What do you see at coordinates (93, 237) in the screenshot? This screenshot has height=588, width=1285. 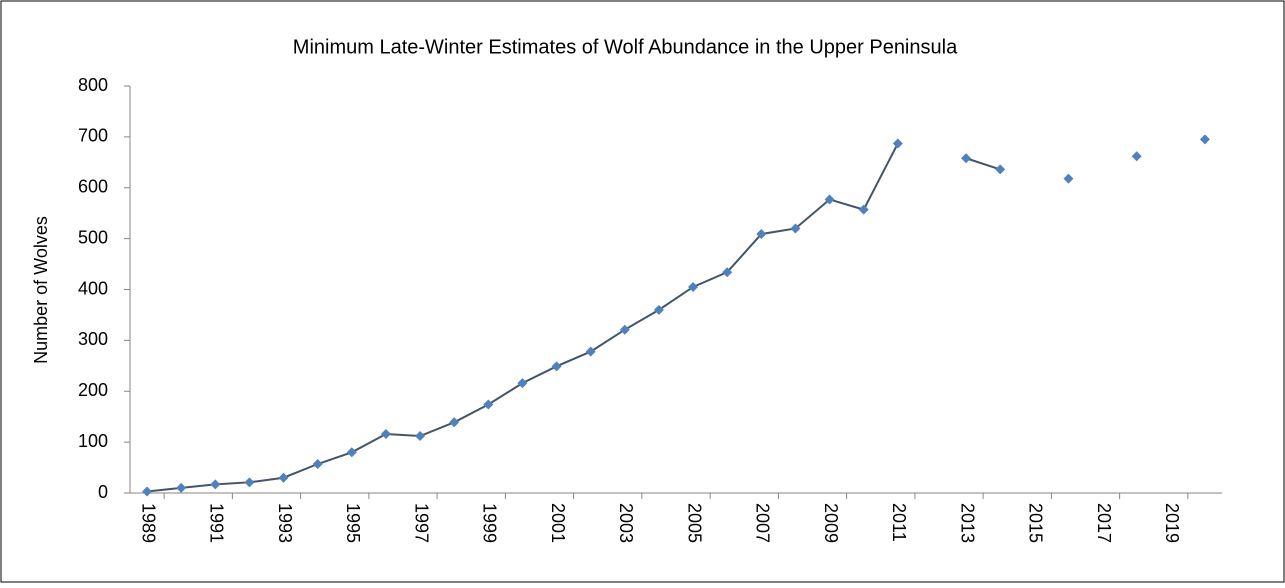 I see `y-tick-label: 500` at bounding box center [93, 237].